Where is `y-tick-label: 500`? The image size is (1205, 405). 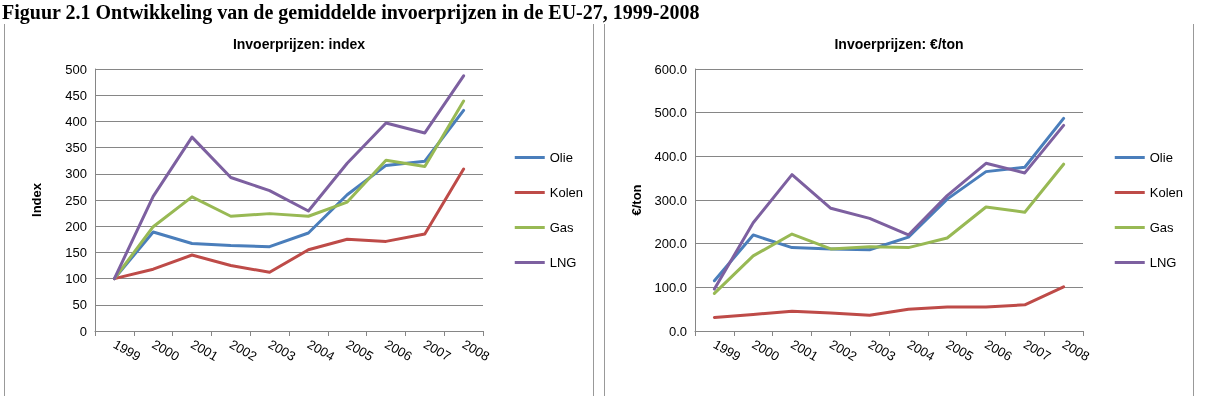 y-tick-label: 500 is located at coordinates (76, 69).